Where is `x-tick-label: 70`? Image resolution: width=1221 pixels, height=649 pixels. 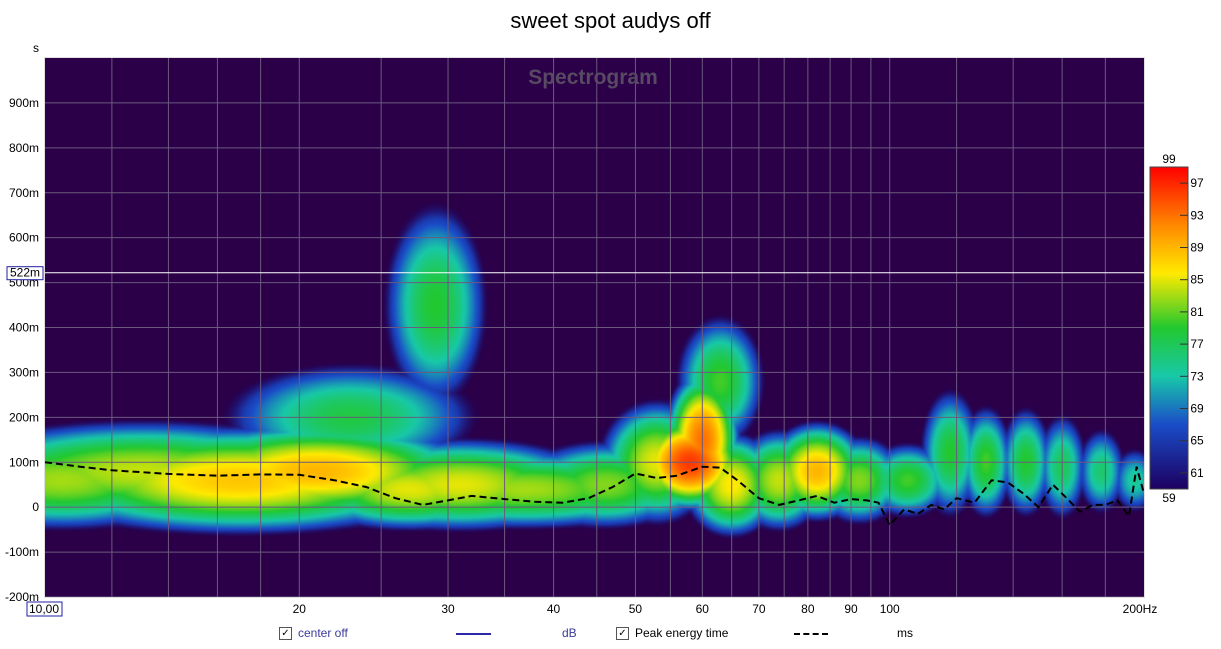
x-tick-label: 70 is located at coordinates (759, 609).